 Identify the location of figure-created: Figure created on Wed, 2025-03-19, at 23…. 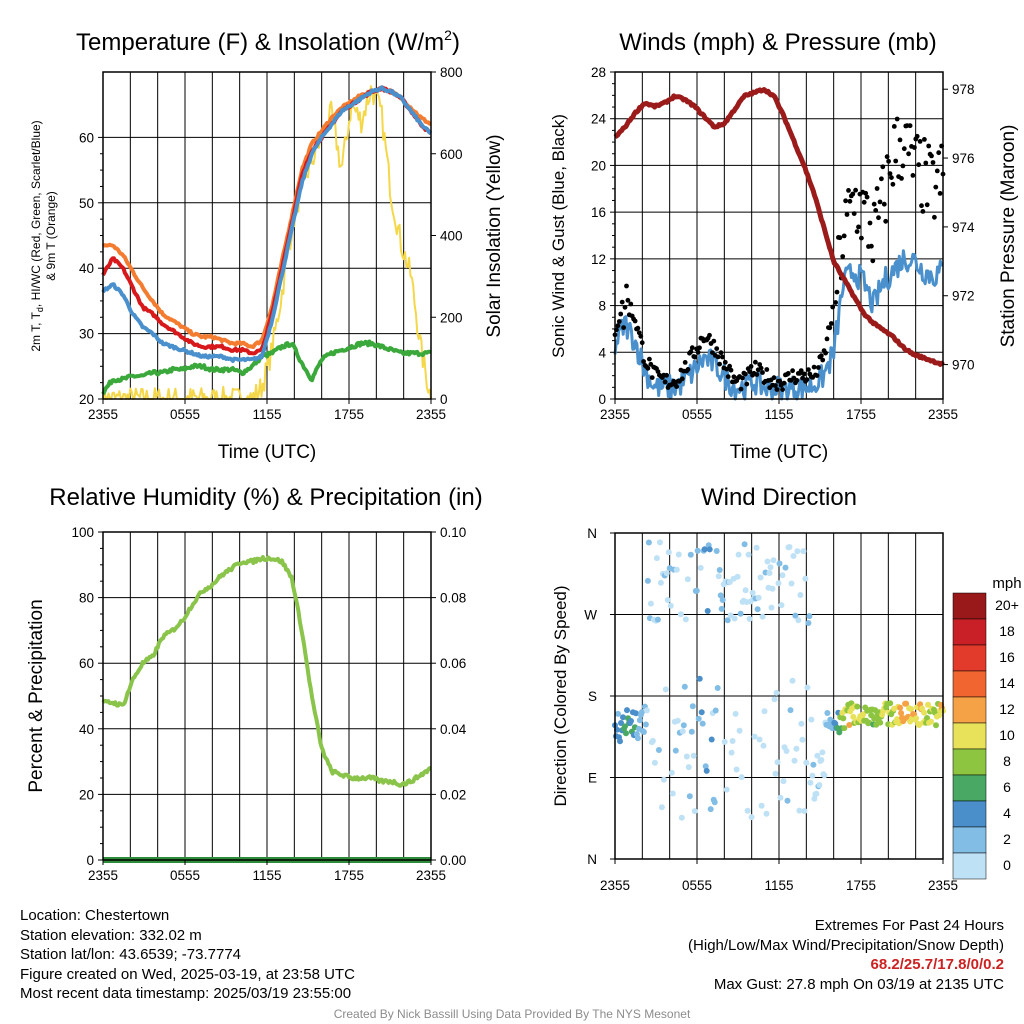
(187, 974).